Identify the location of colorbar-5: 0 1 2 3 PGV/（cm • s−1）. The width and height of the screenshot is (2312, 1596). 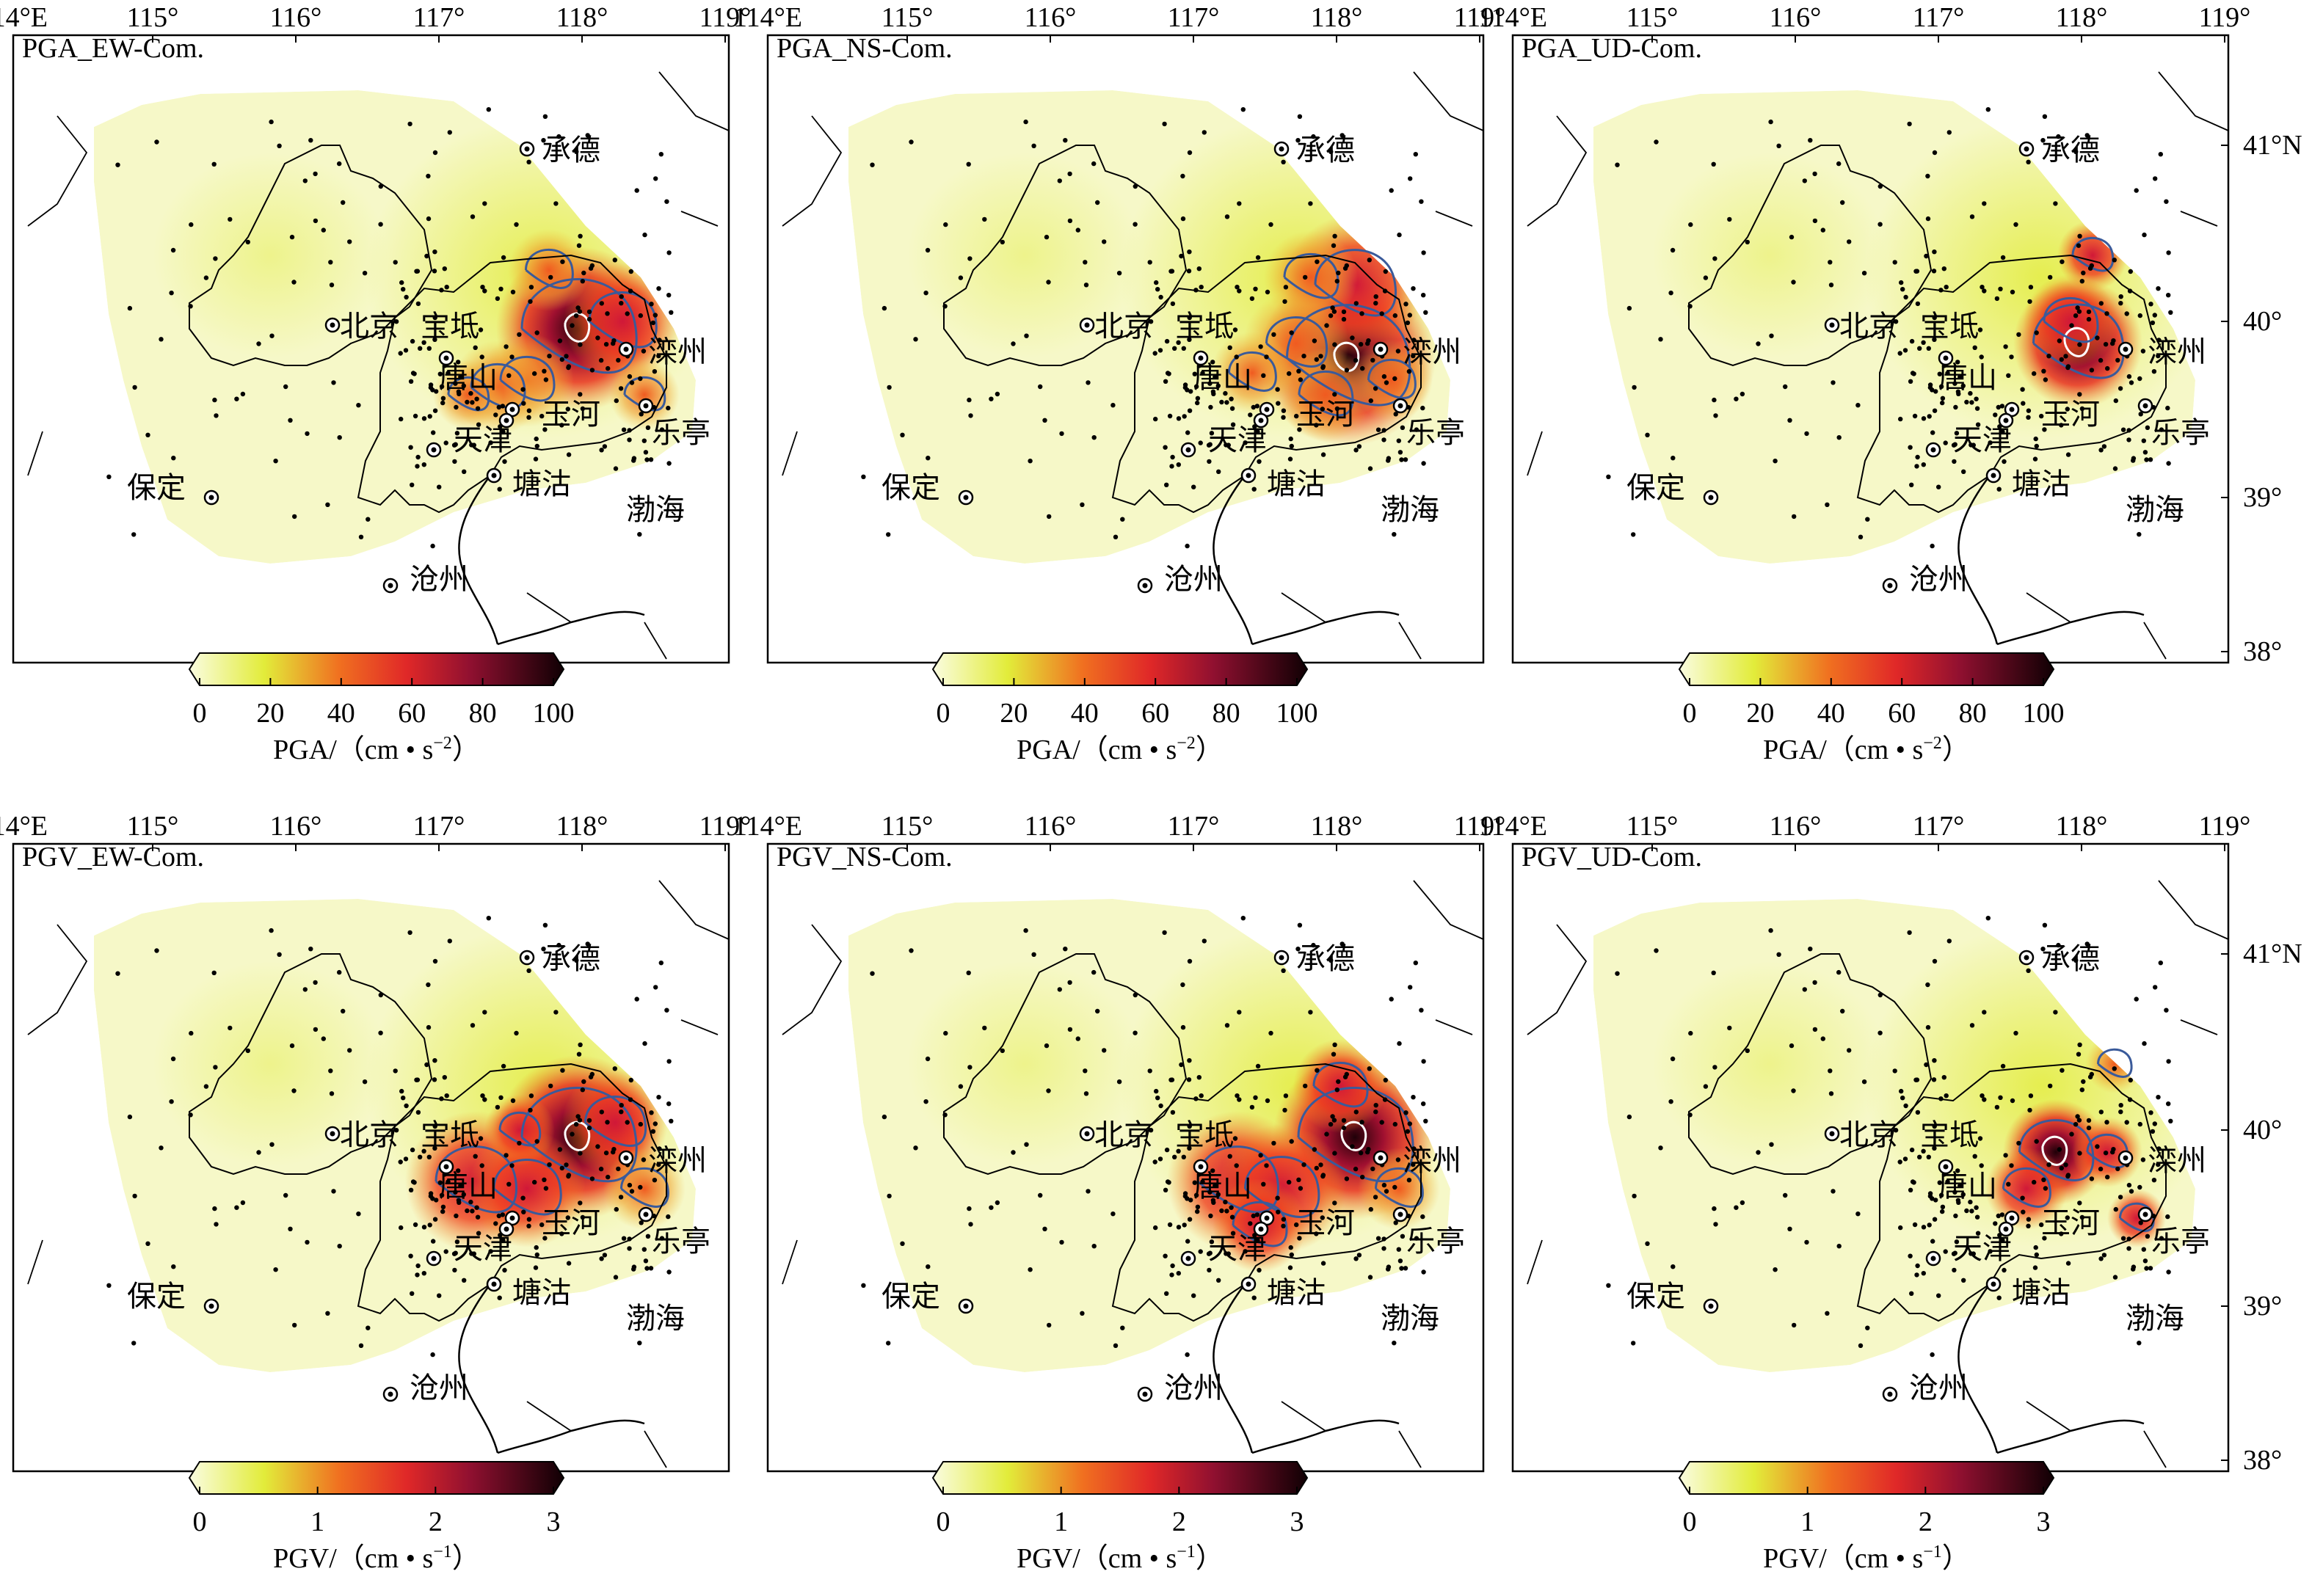
(1120, 1517).